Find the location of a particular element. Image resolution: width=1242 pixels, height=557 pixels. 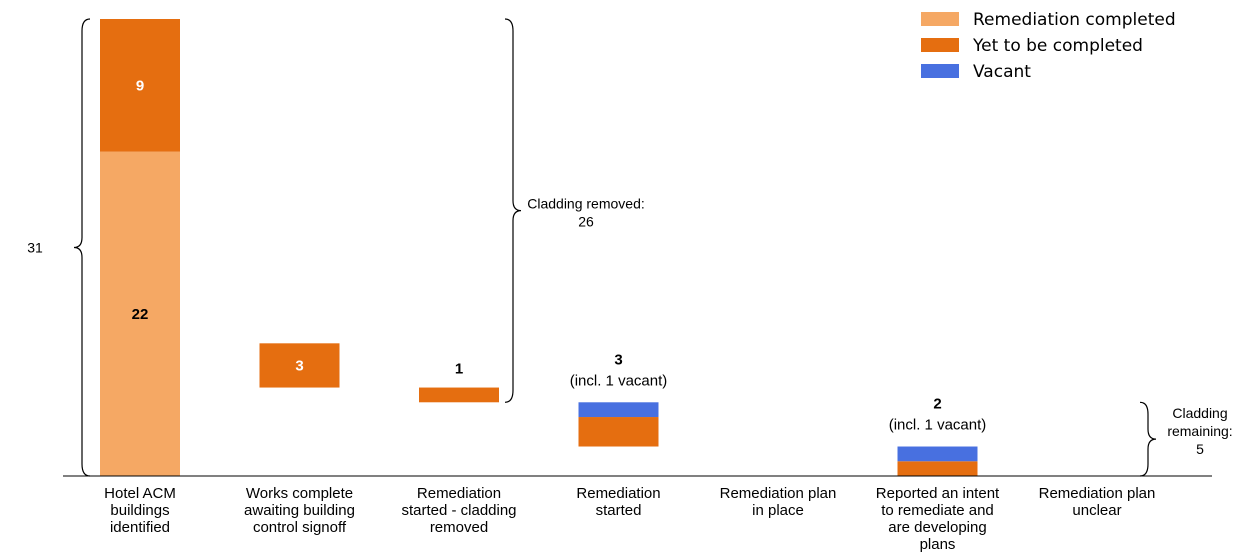

data-label-0: 22 is located at coordinates (140, 314).